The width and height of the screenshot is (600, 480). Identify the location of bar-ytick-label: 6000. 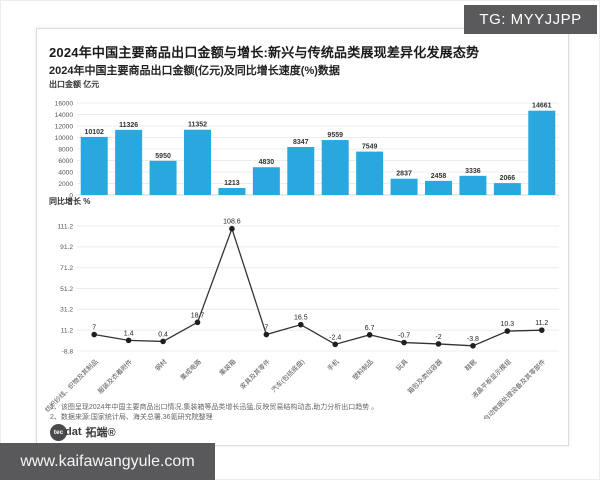
(65, 161).